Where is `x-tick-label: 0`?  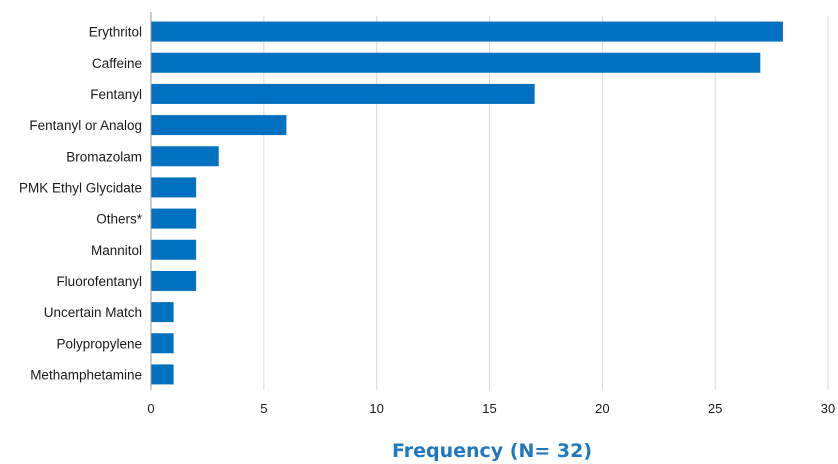
x-tick-label: 0 is located at coordinates (150, 408).